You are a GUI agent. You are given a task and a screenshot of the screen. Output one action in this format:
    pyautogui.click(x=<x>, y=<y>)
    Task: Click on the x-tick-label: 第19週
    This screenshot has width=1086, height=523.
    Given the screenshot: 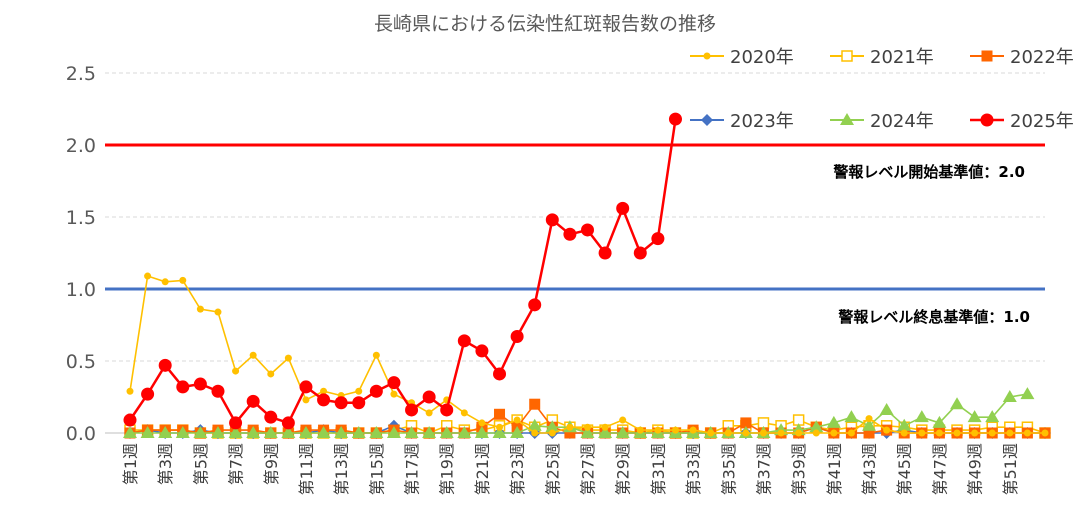 What is the action you would take?
    pyautogui.click(x=447, y=469)
    